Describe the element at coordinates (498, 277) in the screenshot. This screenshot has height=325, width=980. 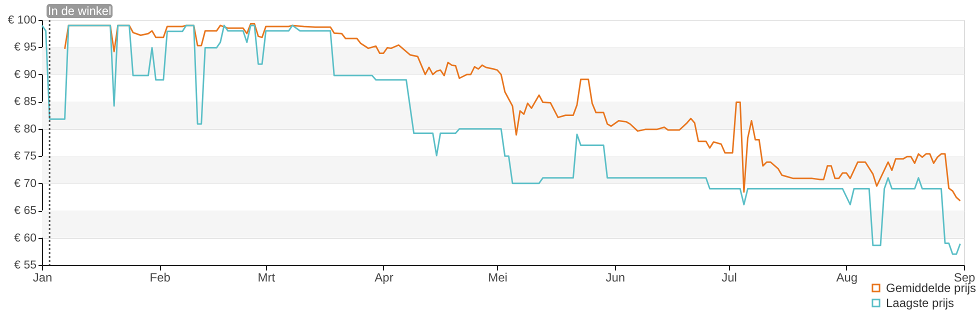
I see `x-tick-label: Mei` at that location.